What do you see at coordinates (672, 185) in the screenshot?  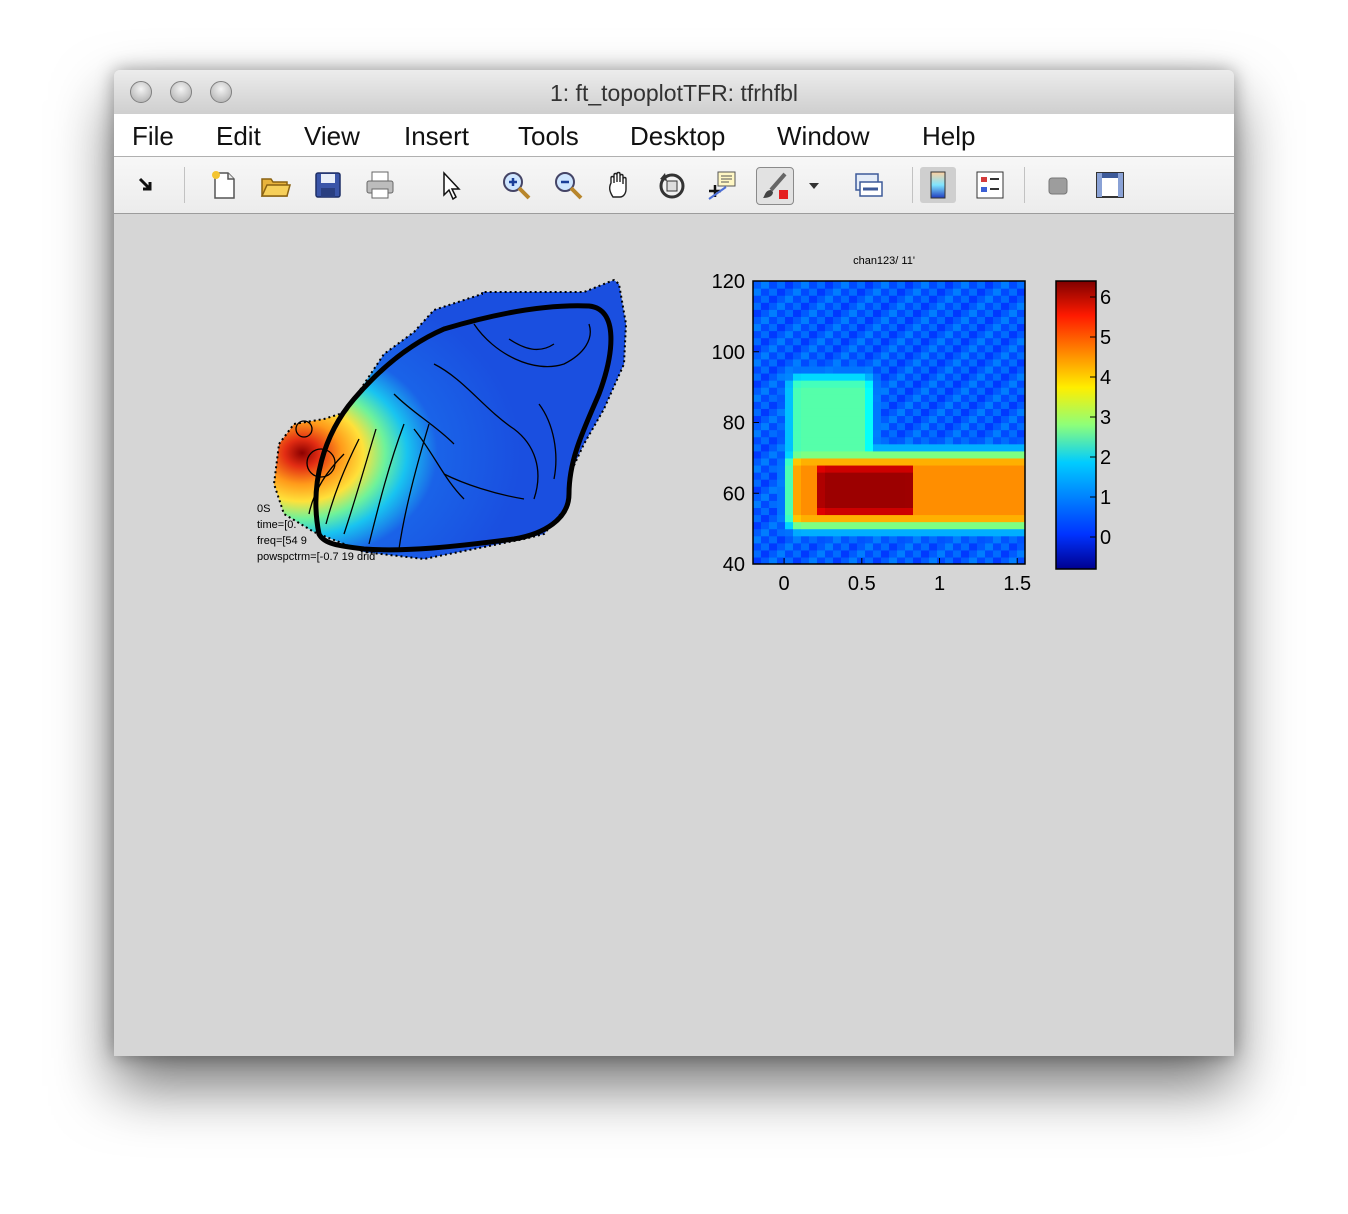 I see `rotate-3d-icon` at bounding box center [672, 185].